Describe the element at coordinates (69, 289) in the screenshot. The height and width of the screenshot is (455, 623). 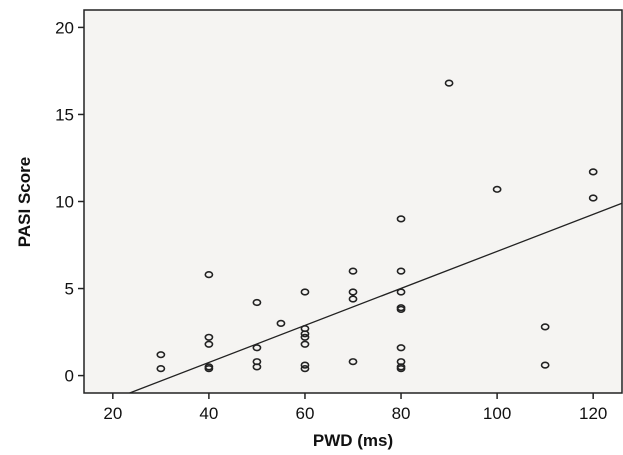
I see `y-tick-label: 5` at that location.